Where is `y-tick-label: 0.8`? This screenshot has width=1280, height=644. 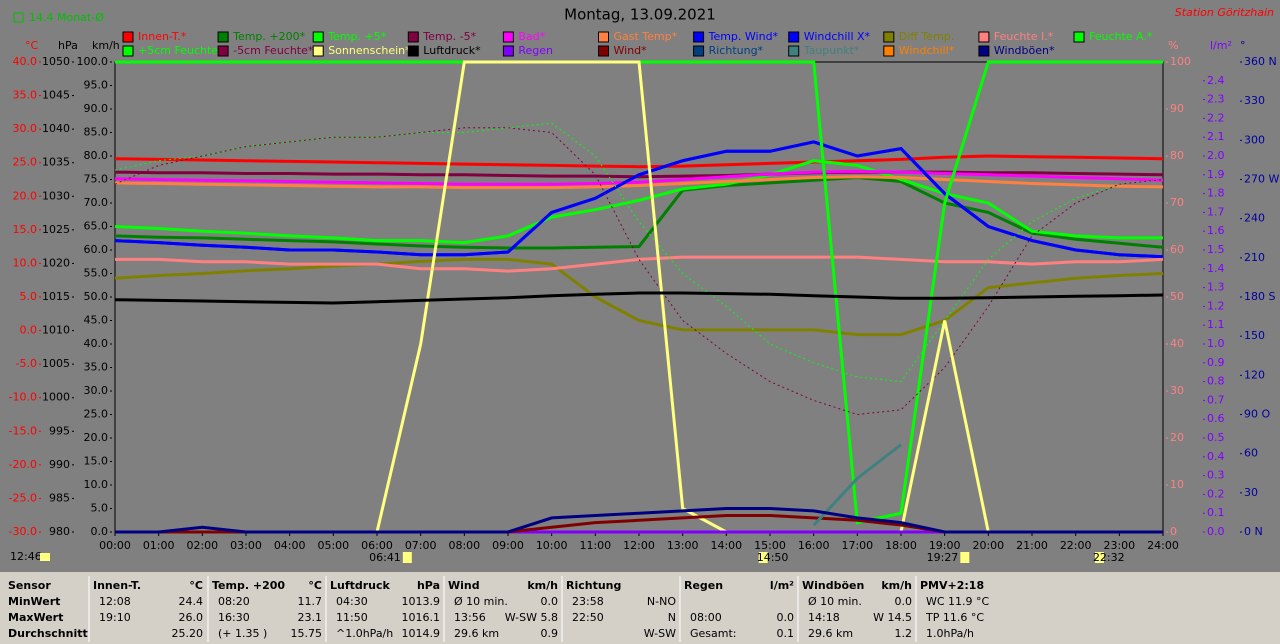 y-tick-label: 0.8 is located at coordinates (1216, 381).